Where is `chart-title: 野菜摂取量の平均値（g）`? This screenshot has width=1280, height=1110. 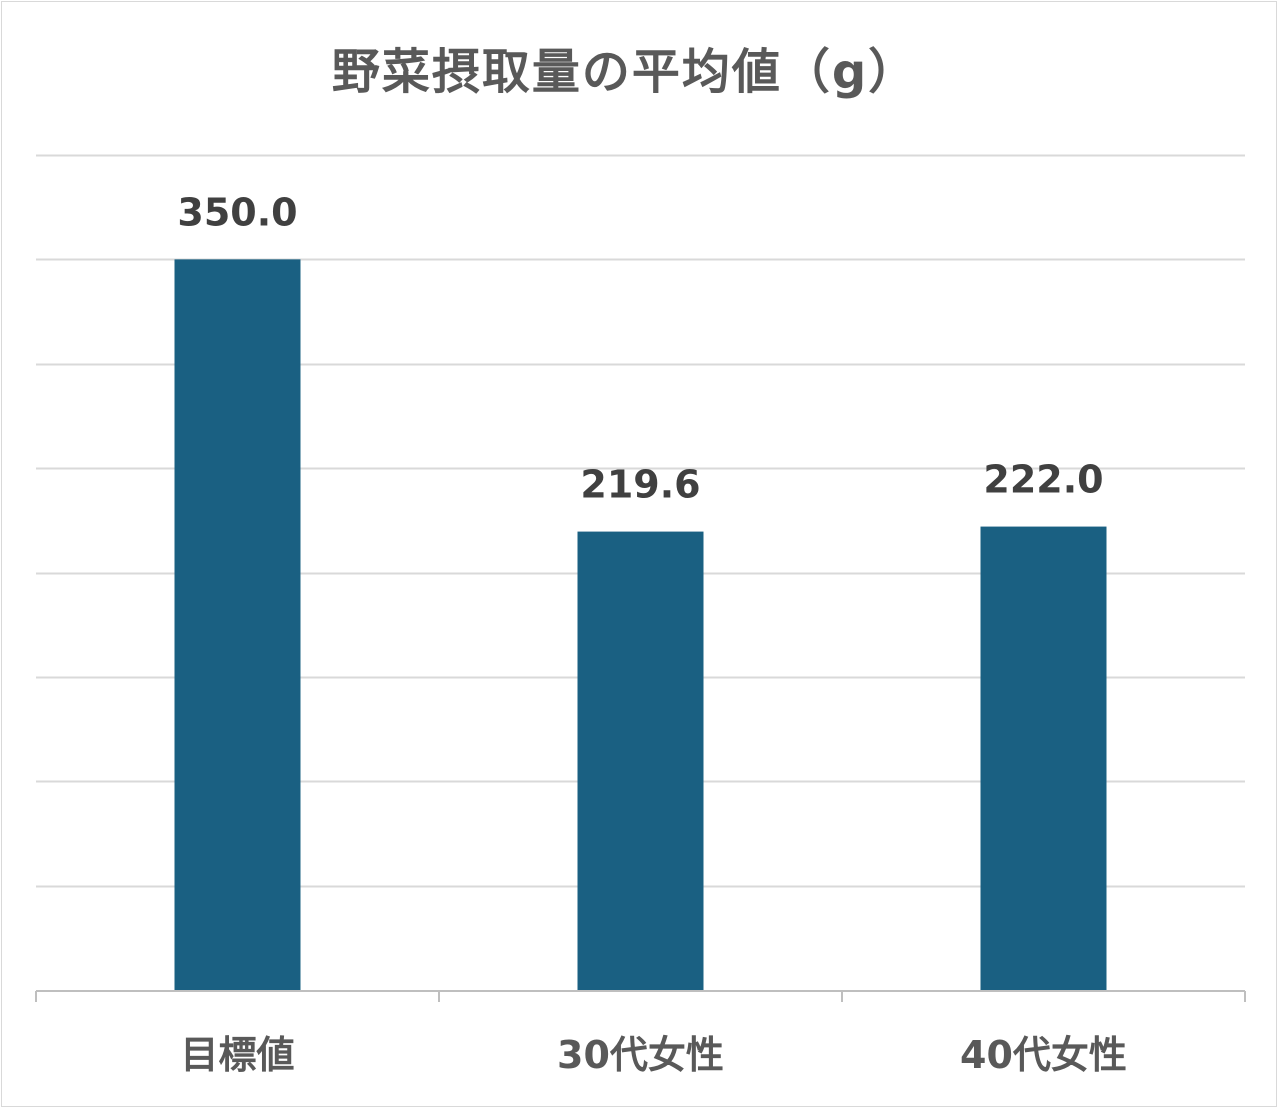 chart-title: 野菜摂取量の平均値（g） is located at coordinates (625, 72).